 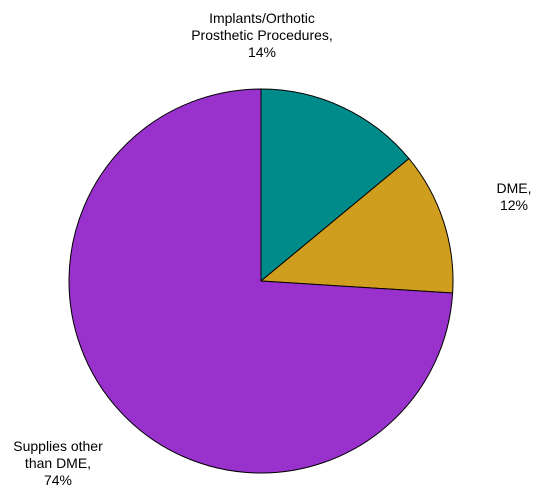 I want to click on slice-label-dme: DME, 12%, so click(x=514, y=196).